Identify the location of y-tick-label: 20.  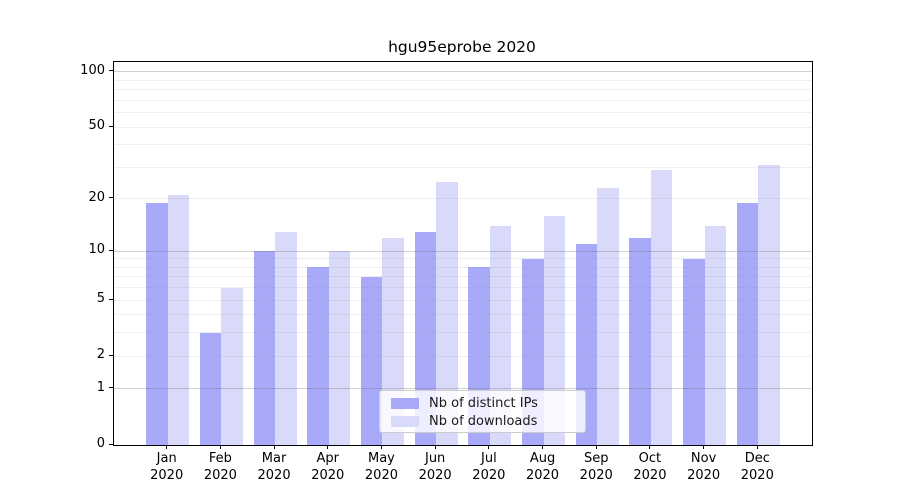
(96, 197).